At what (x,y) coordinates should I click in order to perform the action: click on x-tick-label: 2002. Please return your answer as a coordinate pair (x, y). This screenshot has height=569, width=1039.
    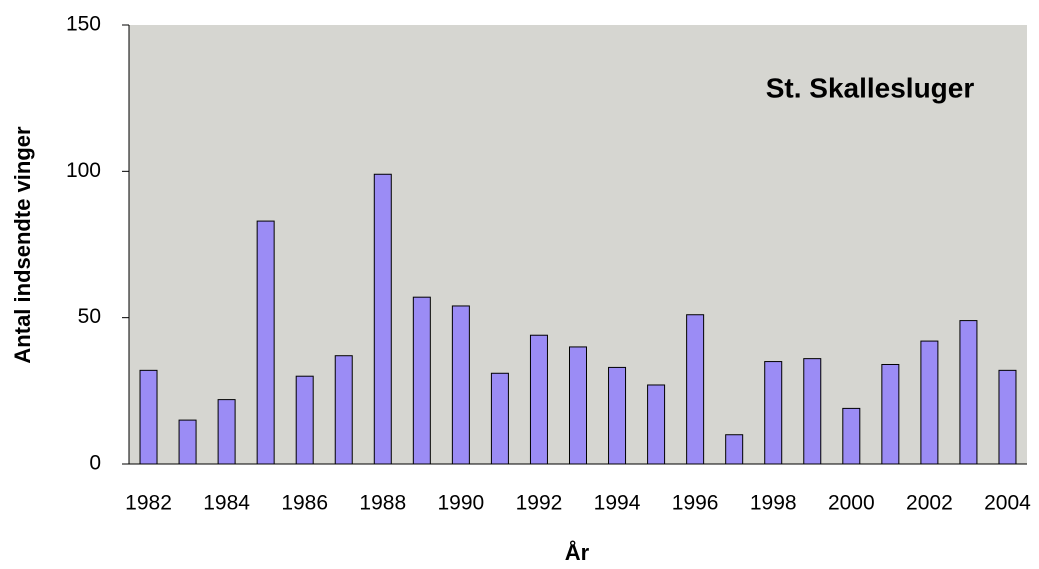
    Looking at the image, I should click on (929, 503).